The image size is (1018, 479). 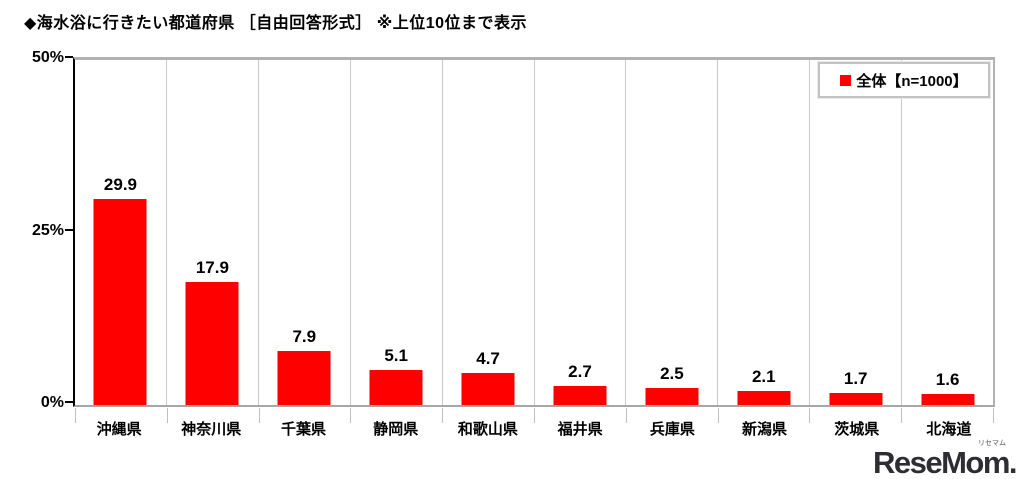 What do you see at coordinates (211, 429) in the screenshot?
I see `category-label: 神奈川県` at bounding box center [211, 429].